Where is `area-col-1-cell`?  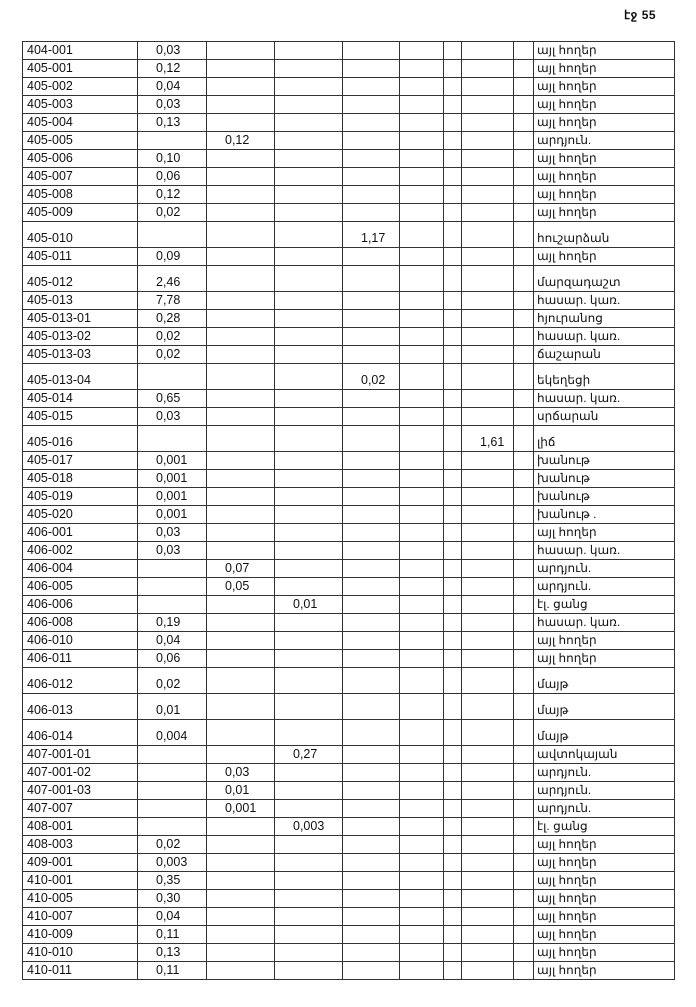 area-col-1-cell is located at coordinates (172, 376).